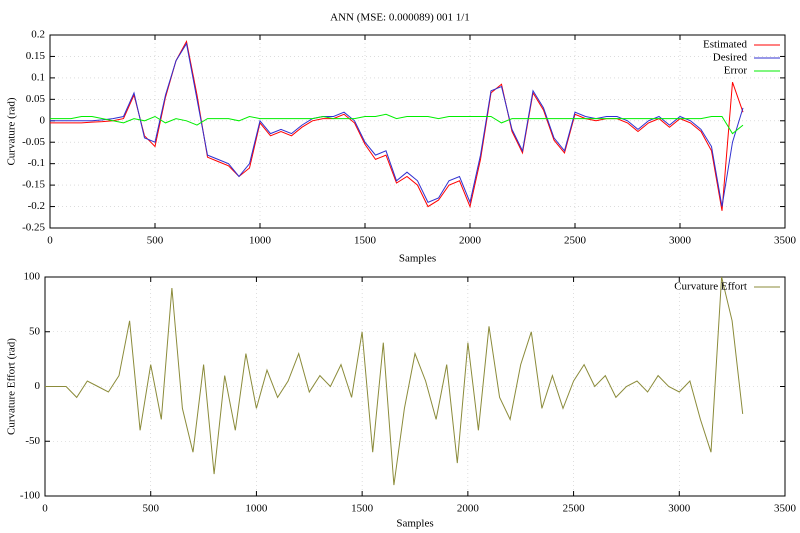  Describe the element at coordinates (32, 277) in the screenshot. I see `y-tick-label: 100` at that location.